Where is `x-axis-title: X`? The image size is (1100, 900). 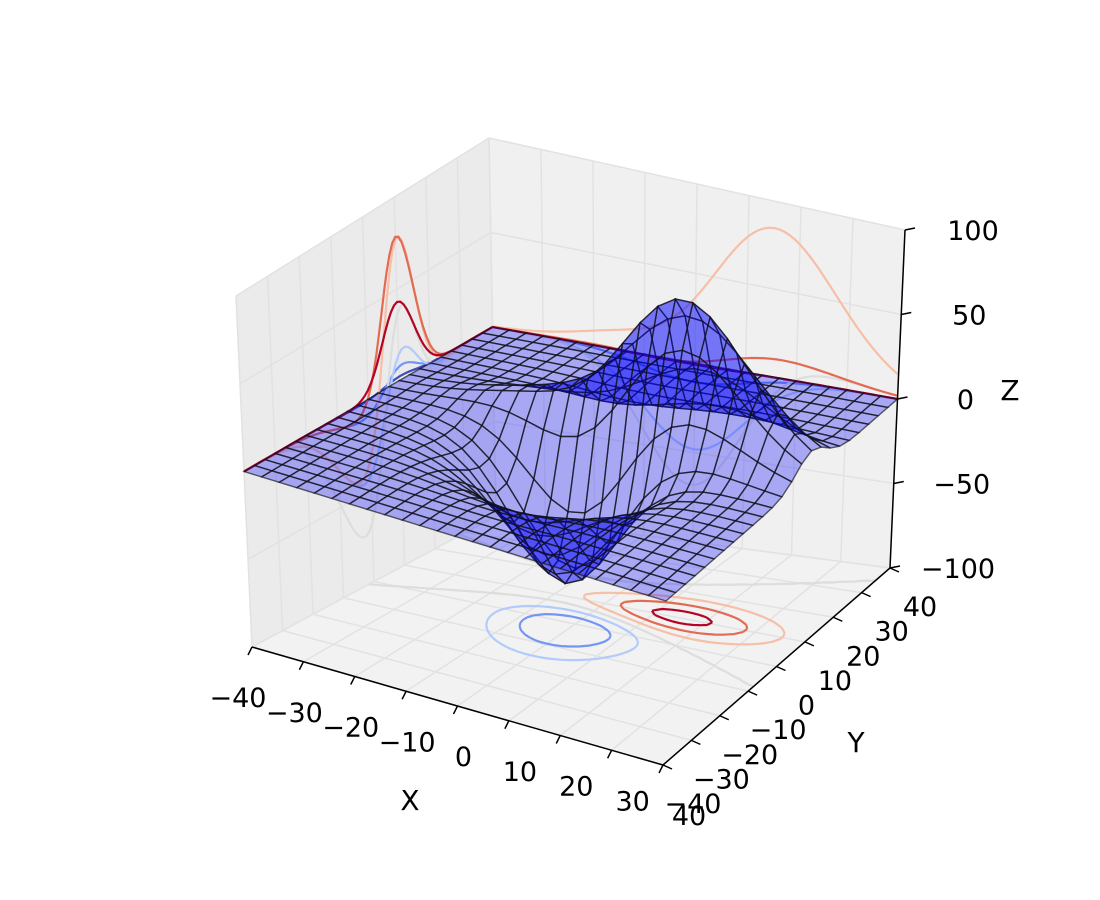
x-axis-title: X is located at coordinates (409, 800).